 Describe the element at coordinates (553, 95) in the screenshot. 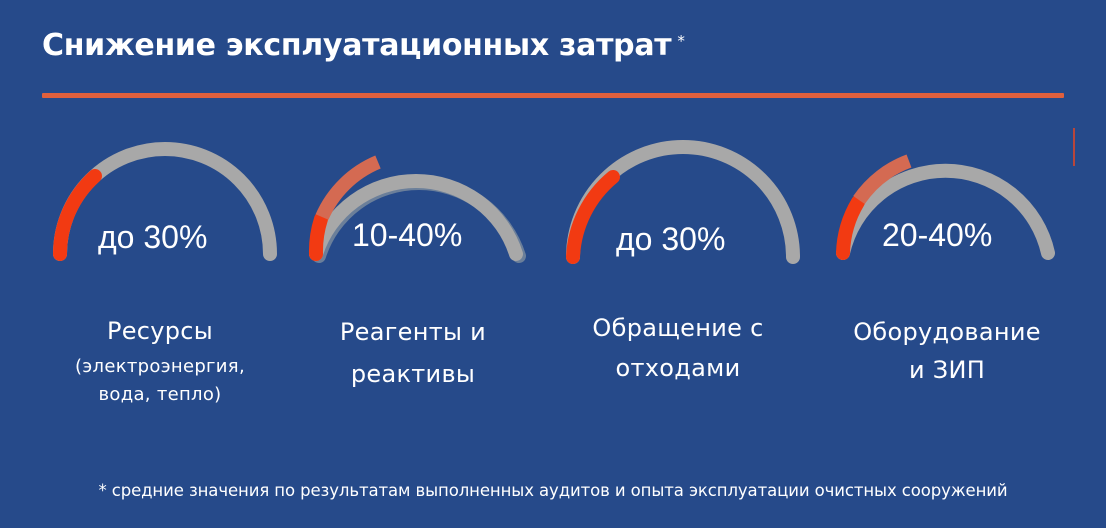

I see `title-divider` at that location.